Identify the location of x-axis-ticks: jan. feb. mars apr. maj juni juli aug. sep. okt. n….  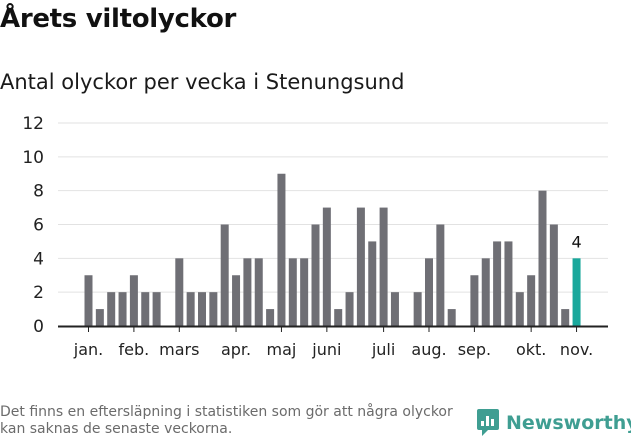
(333, 342).